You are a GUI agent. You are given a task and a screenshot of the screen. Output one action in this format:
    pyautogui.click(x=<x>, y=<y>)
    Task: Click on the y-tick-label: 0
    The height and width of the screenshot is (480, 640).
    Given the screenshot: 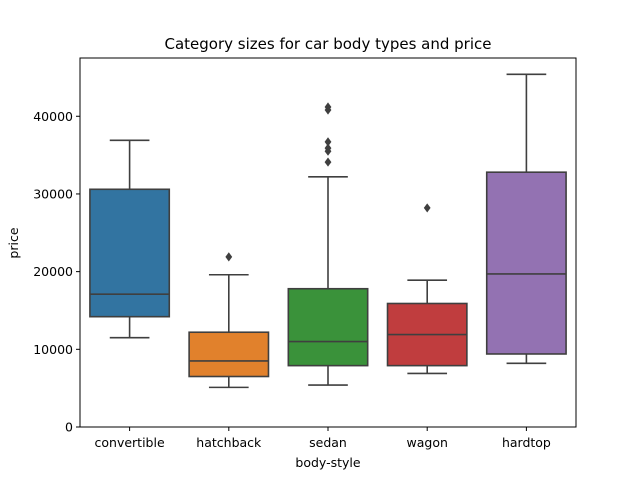 What is the action you would take?
    pyautogui.click(x=69, y=427)
    